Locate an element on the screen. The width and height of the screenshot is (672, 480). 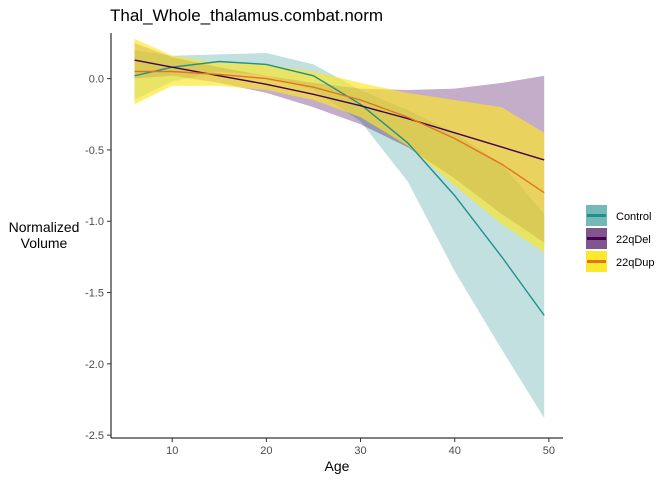
y-tick-label: -2.5 is located at coordinates (94, 436).